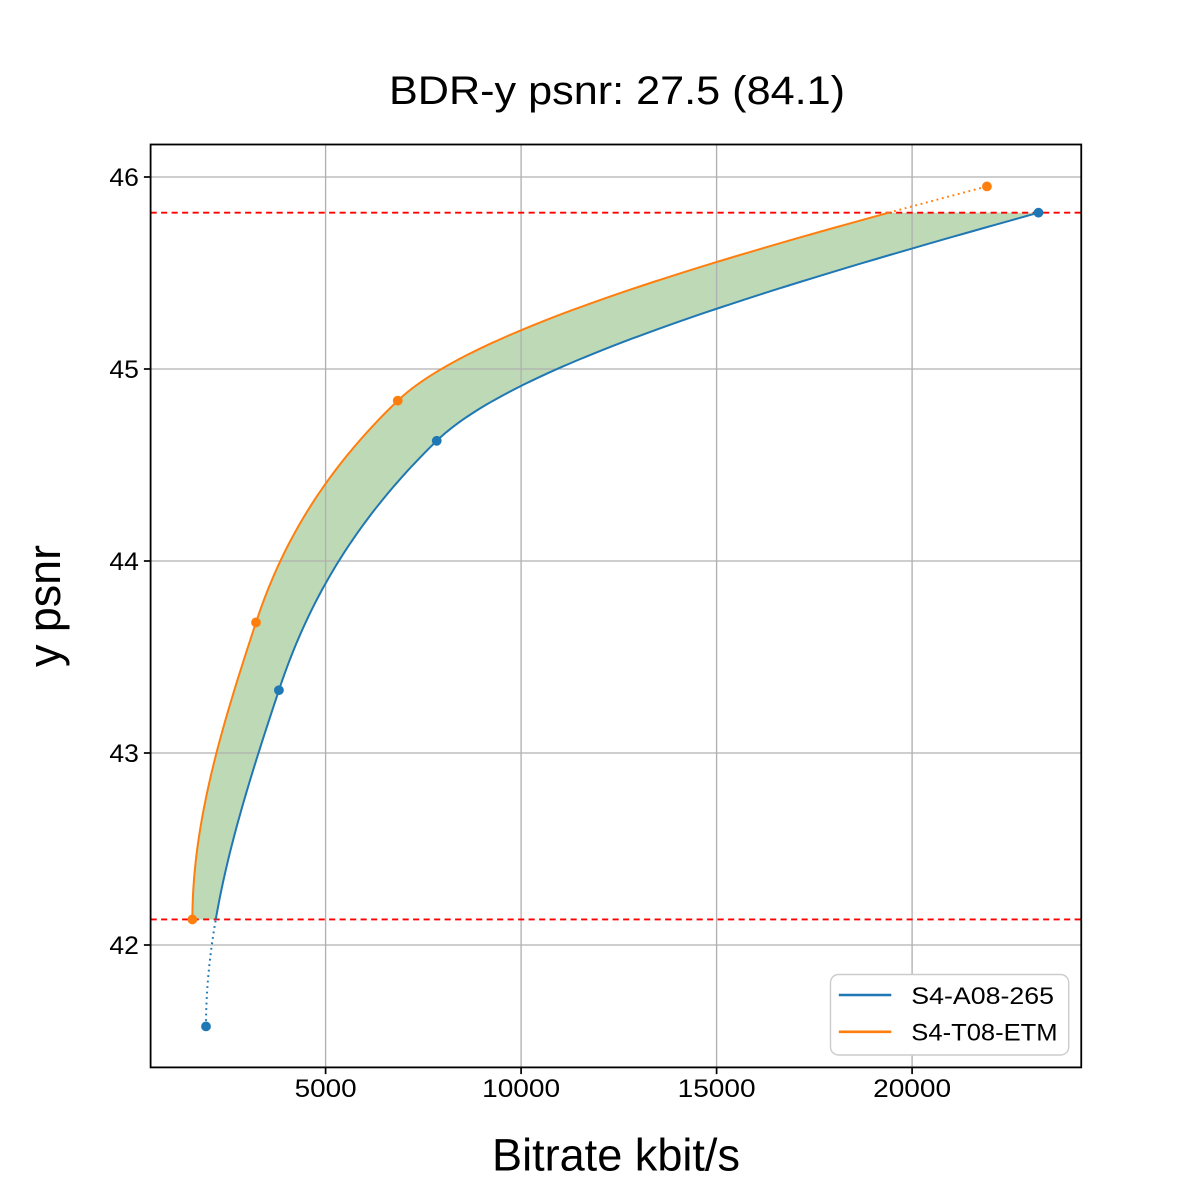  What do you see at coordinates (616, 1155) in the screenshot?
I see `svg-text: Bitrate kbit/s` at bounding box center [616, 1155].